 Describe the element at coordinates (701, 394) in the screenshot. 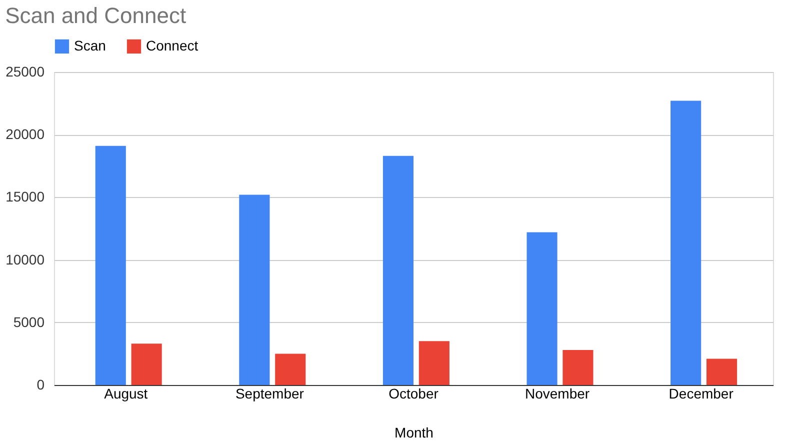

I see `x-tick-label: December` at that location.